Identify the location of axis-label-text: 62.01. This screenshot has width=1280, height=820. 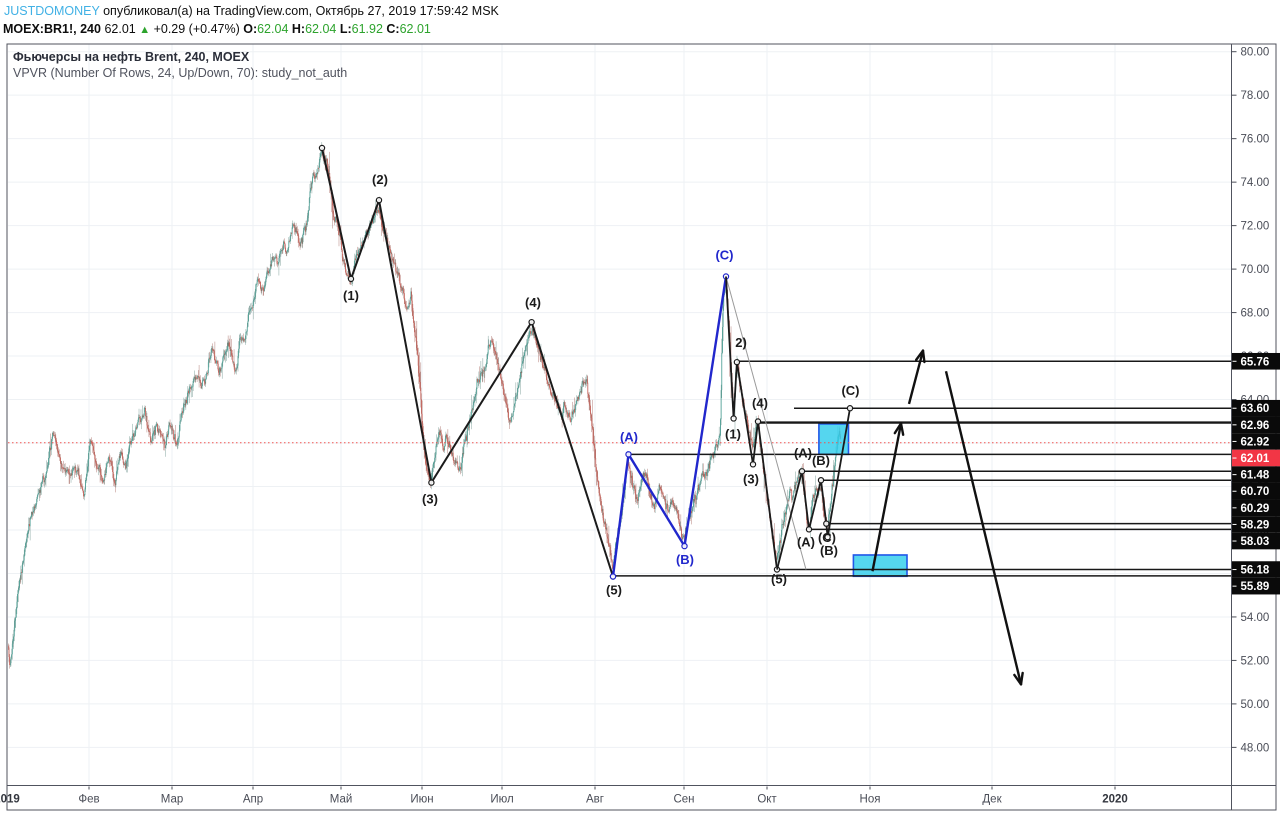
(1255, 459).